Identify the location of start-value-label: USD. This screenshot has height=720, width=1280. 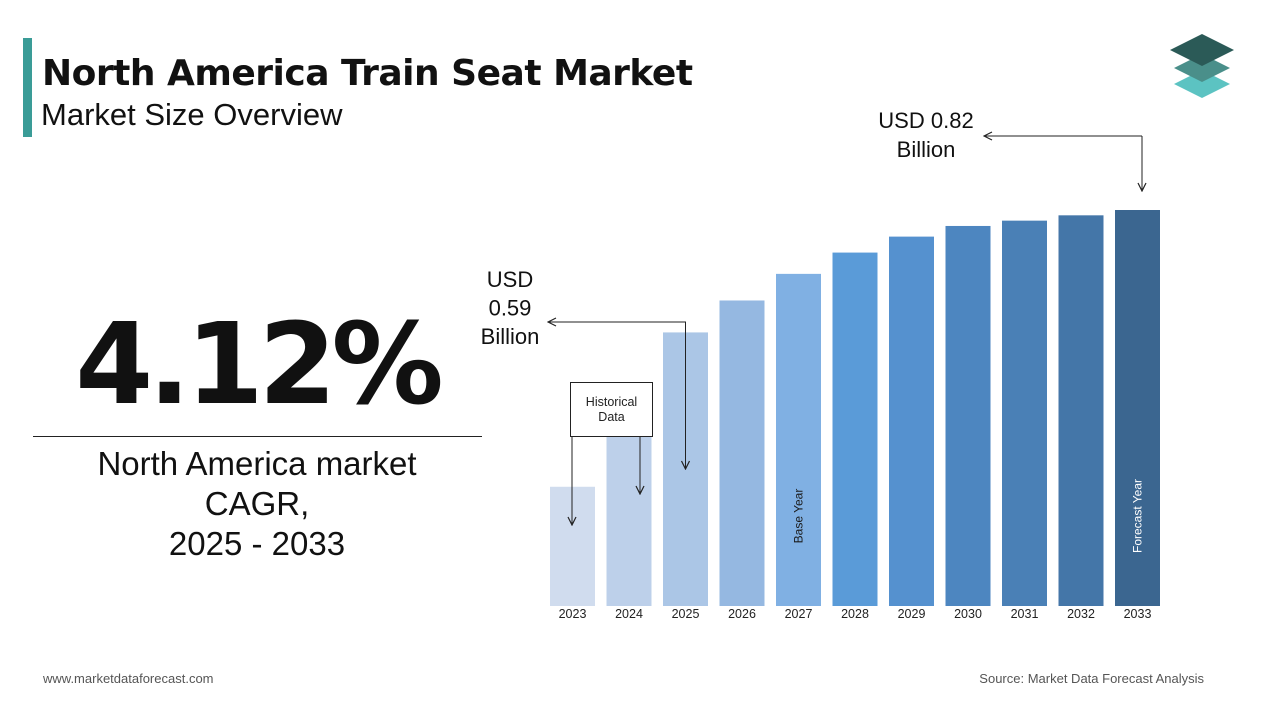
(510, 279).